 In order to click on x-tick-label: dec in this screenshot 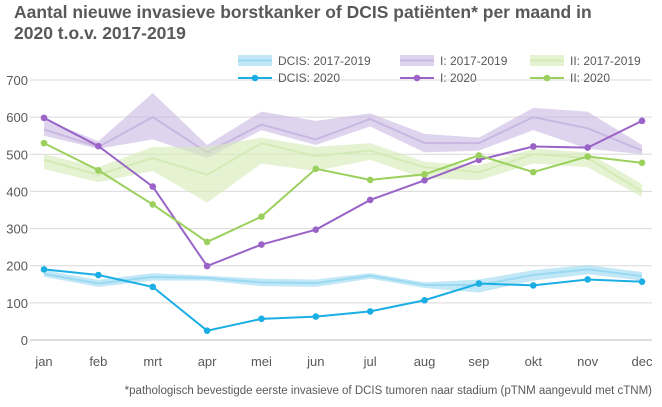, I will do `click(642, 361)`.